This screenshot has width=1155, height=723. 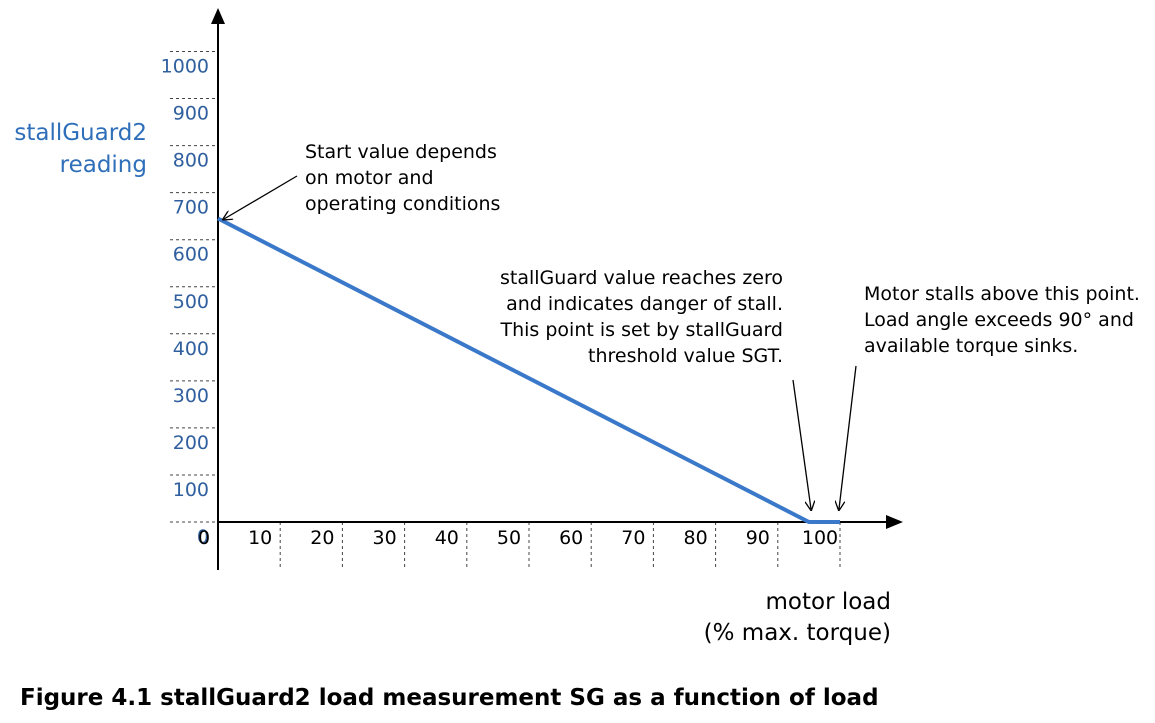 What do you see at coordinates (829, 602) in the screenshot?
I see `x-axis-label-line-0: motor load` at bounding box center [829, 602].